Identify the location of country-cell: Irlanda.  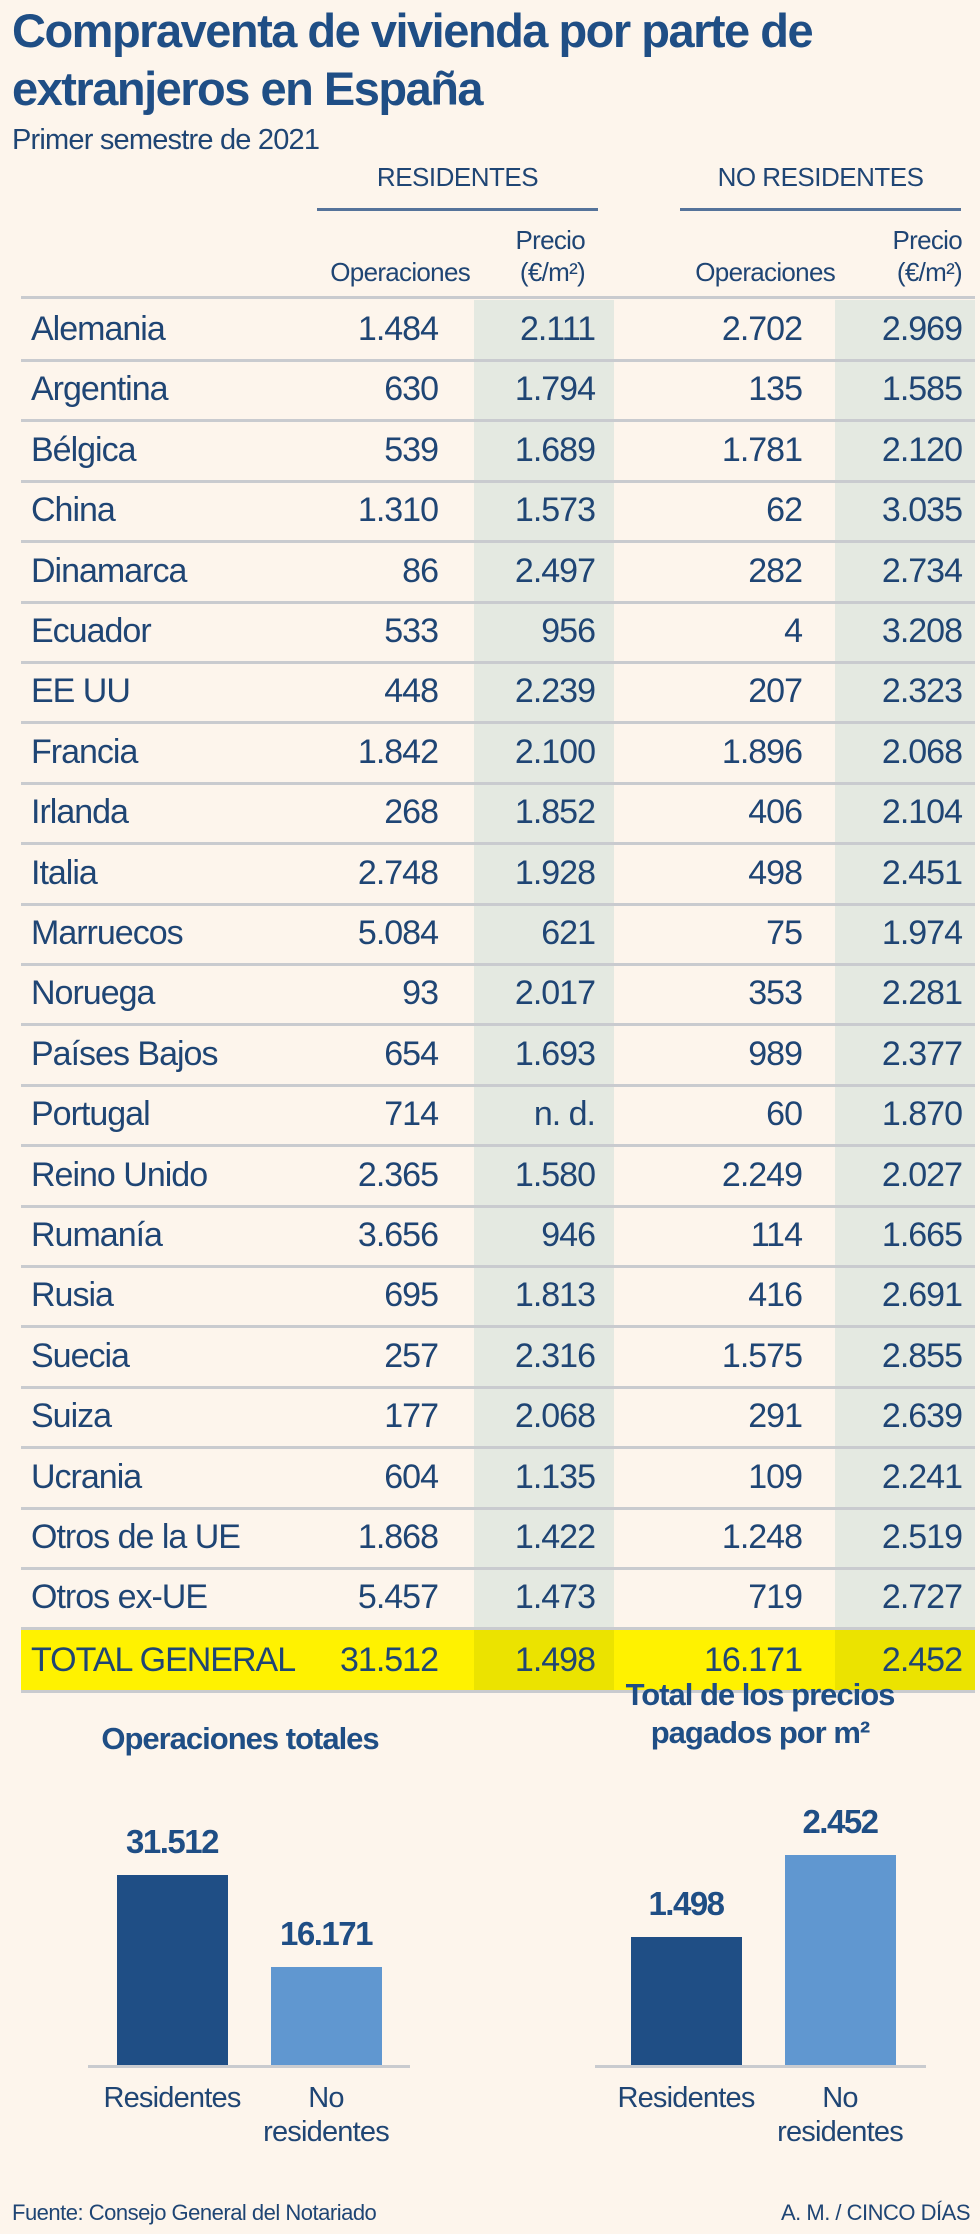
(80, 812).